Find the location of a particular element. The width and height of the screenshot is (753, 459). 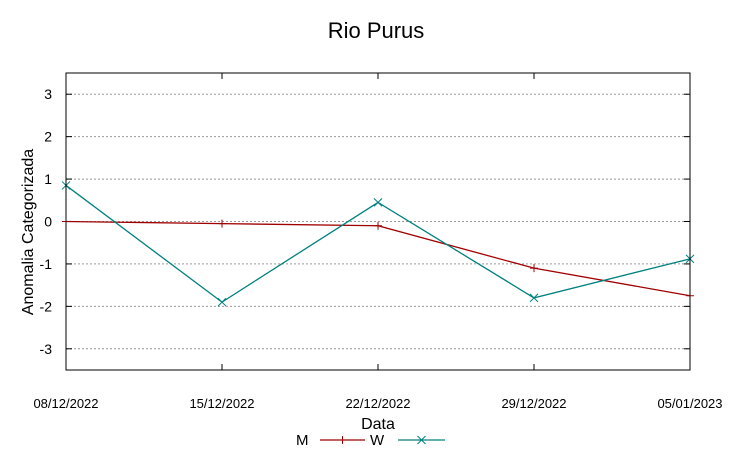

y-tick-label: -1 is located at coordinates (46, 264).